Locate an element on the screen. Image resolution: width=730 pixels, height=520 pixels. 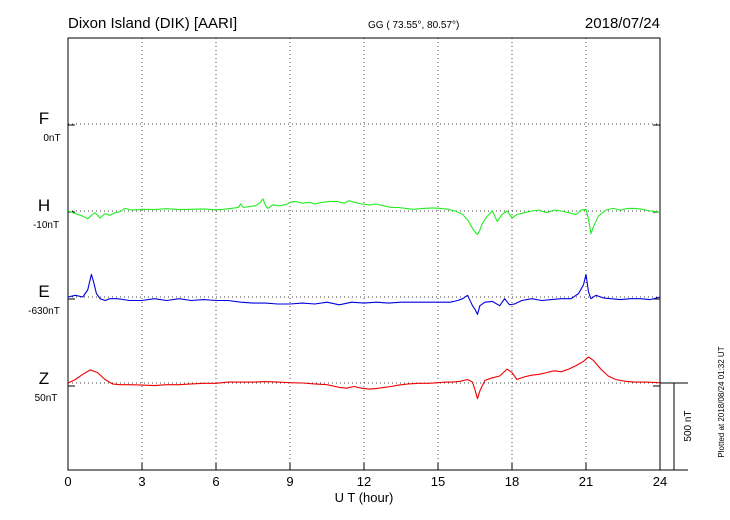
x-axis-ticks: 0 3 6 9 12 15 18 21 24 is located at coordinates (365, 476).